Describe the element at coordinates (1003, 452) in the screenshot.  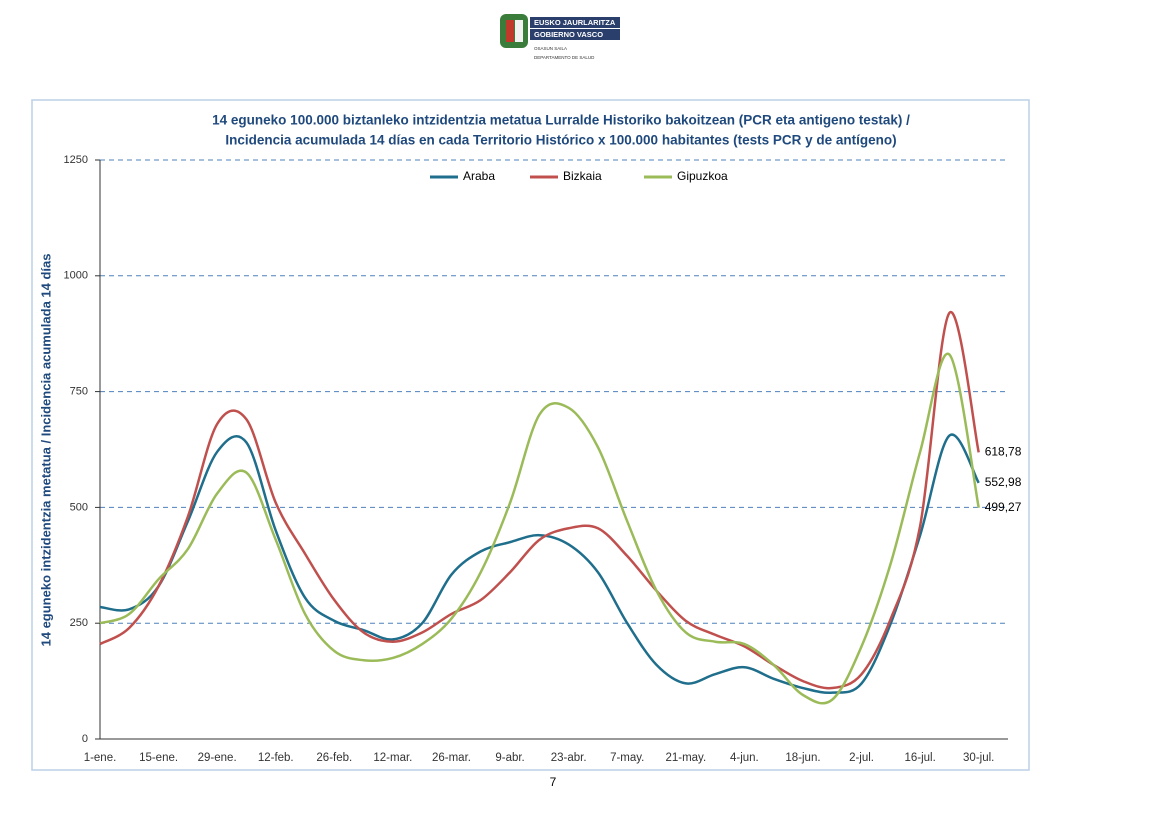
I see `data-label: 618,78` at that location.